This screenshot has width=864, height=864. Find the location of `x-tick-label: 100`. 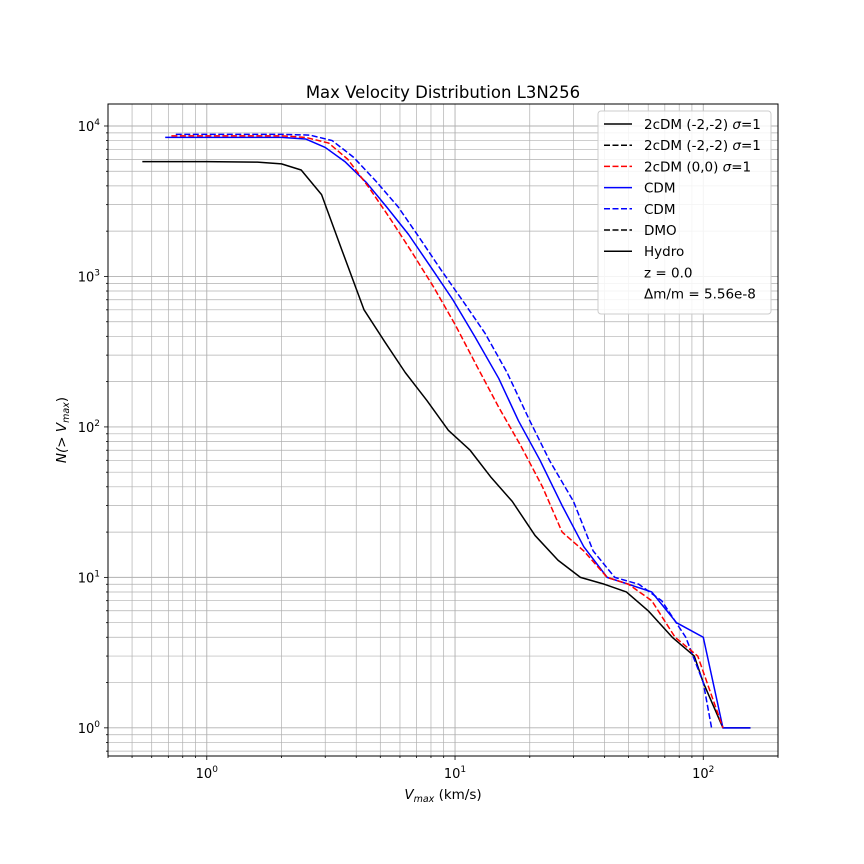

x-tick-label: 100 is located at coordinates (207, 773).